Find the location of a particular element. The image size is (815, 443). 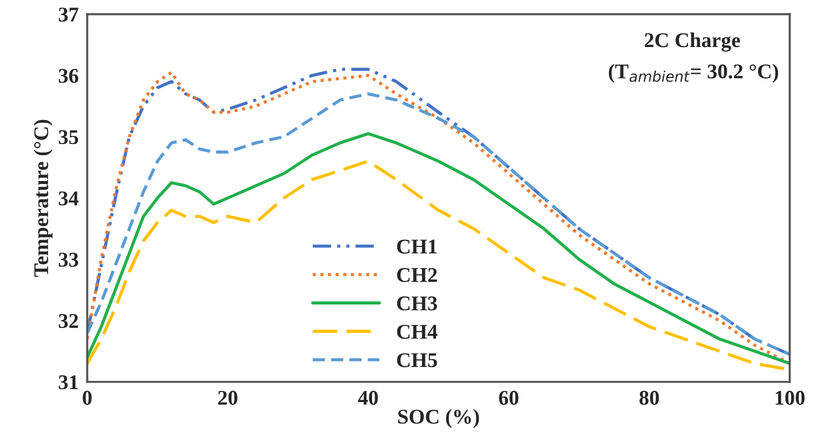

x-tick-label: 60 is located at coordinates (508, 397).